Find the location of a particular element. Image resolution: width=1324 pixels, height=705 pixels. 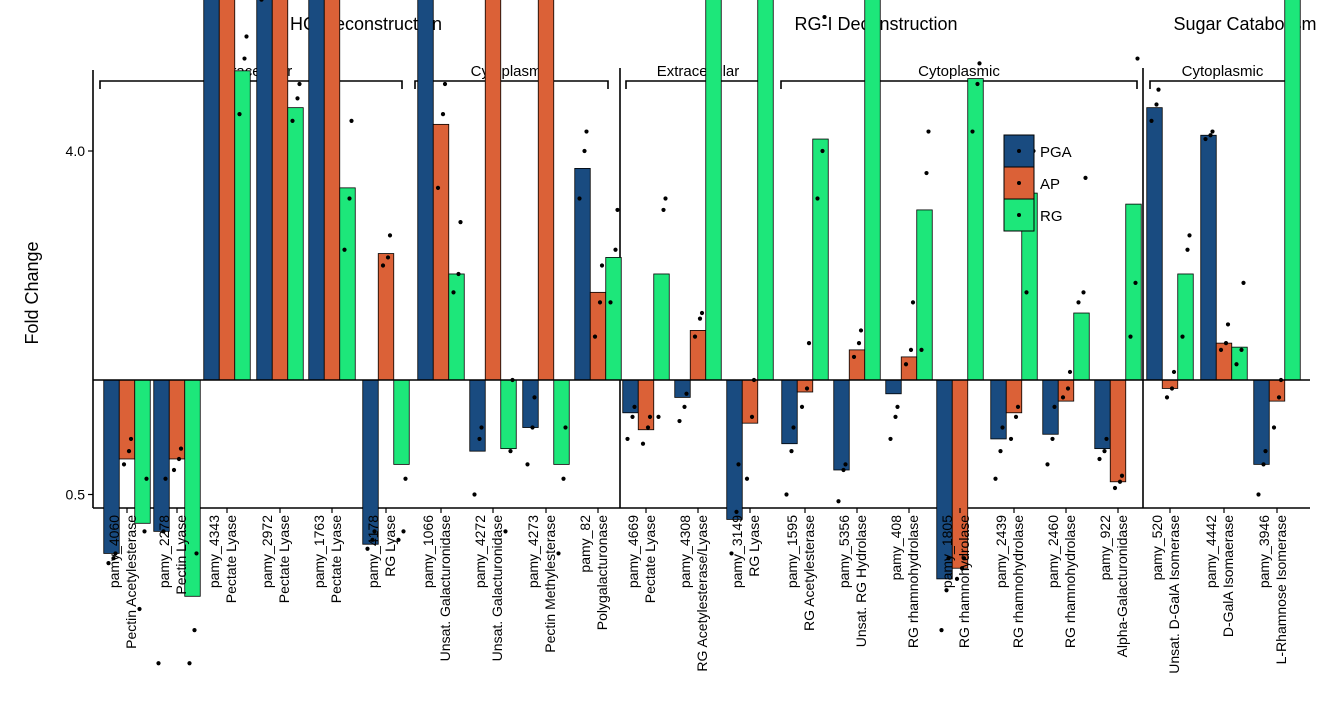

x-tick-label-id: pamy_3946 is located at coordinates (1264, 551).